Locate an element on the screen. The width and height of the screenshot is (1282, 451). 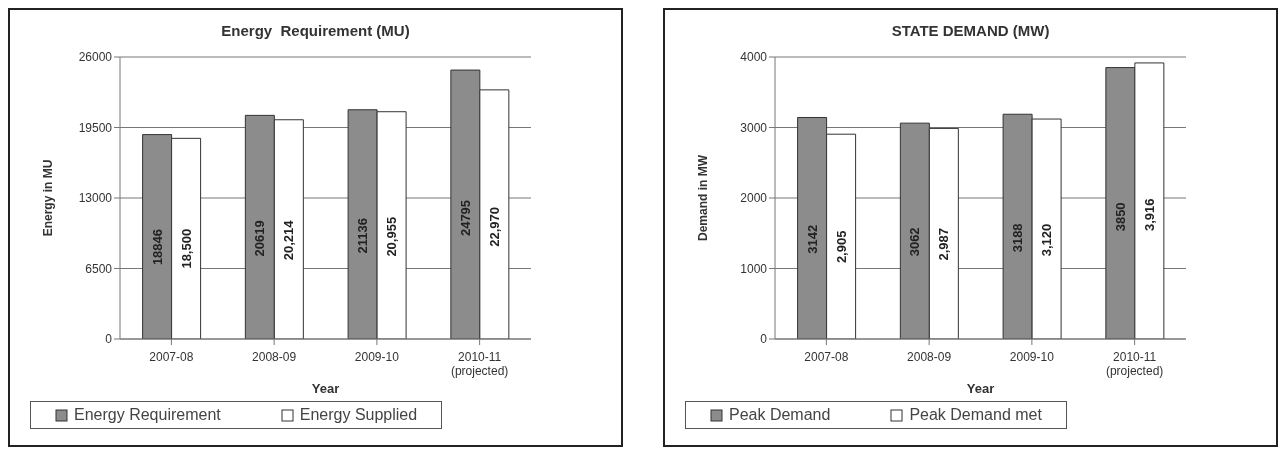
data-label: 3188 is located at coordinates (1018, 238).